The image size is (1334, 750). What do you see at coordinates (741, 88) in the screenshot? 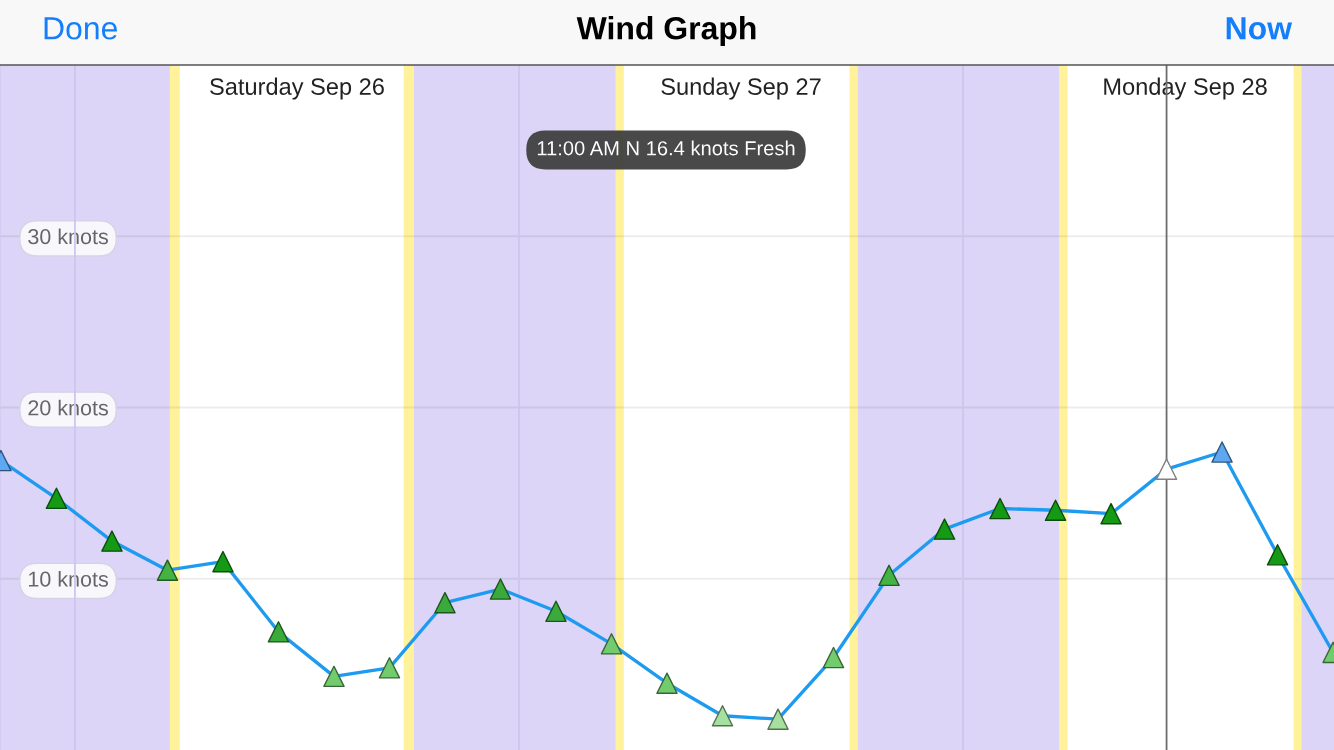
I see `x-tick-label: Sunday Sep 27` at bounding box center [741, 88].